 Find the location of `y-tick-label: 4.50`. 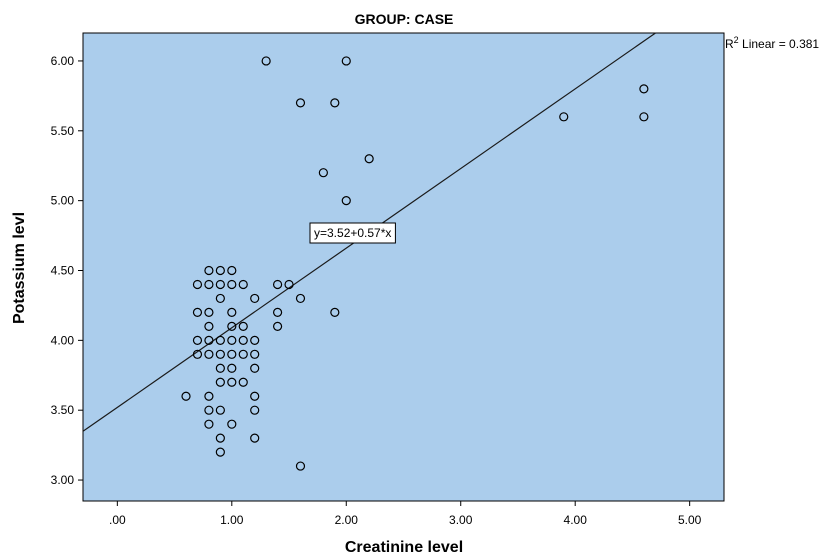

y-tick-label: 4.50 is located at coordinates (63, 270).